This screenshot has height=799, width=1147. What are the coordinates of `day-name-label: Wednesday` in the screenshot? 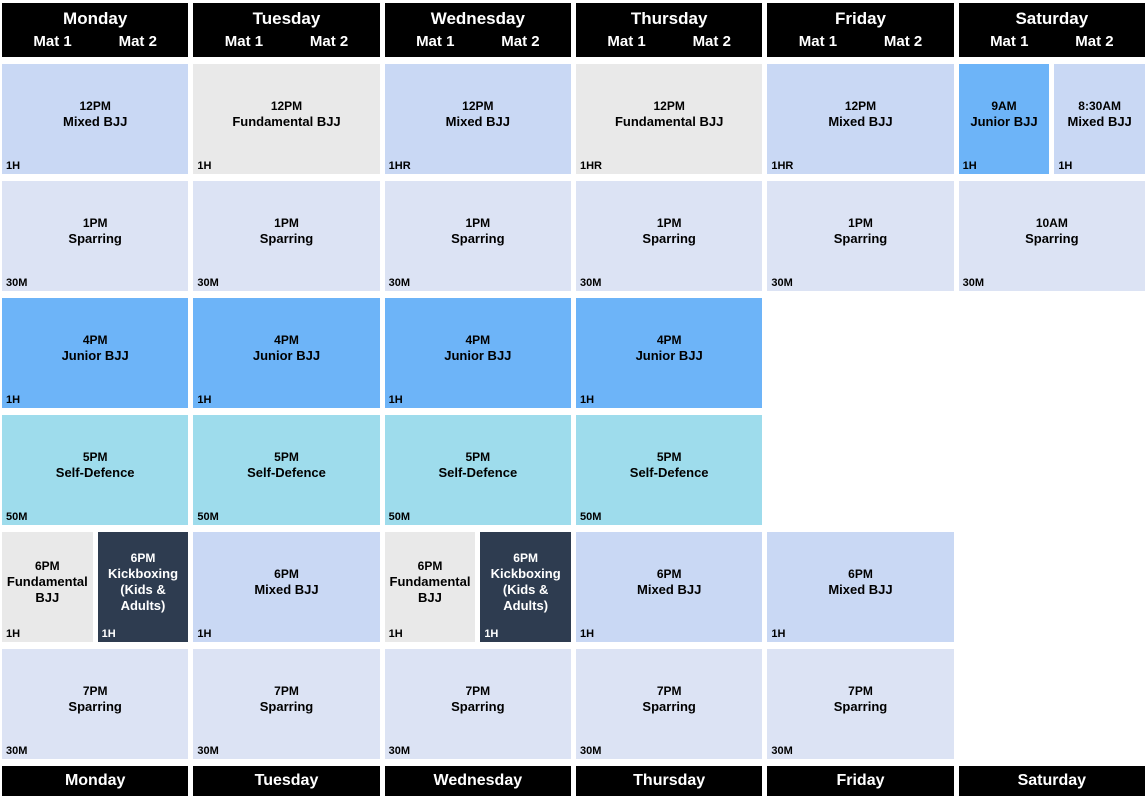 It's located at (477, 18).